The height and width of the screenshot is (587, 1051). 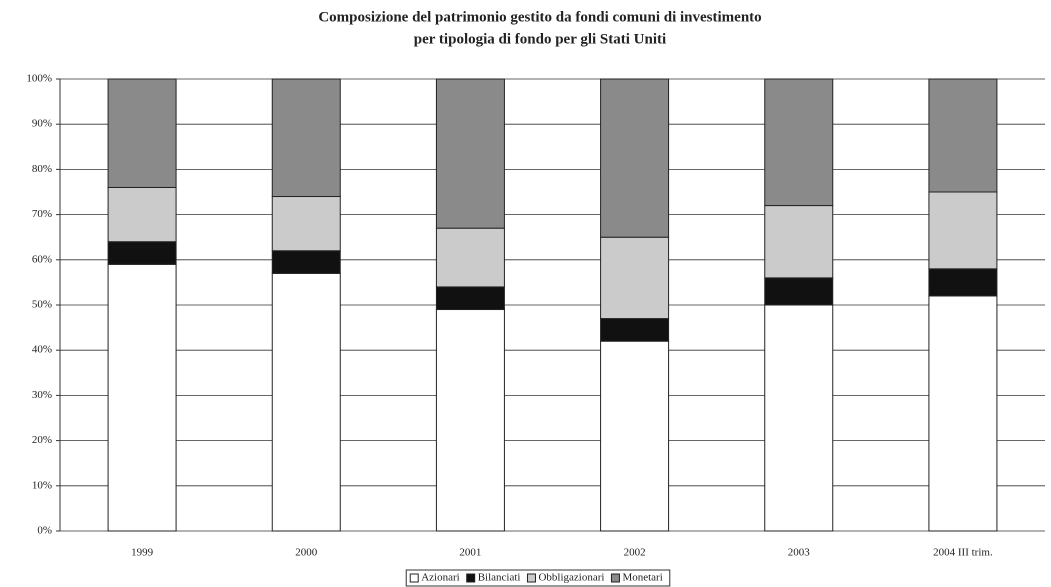 I want to click on legend-label: Obbligazionari, so click(x=571, y=578).